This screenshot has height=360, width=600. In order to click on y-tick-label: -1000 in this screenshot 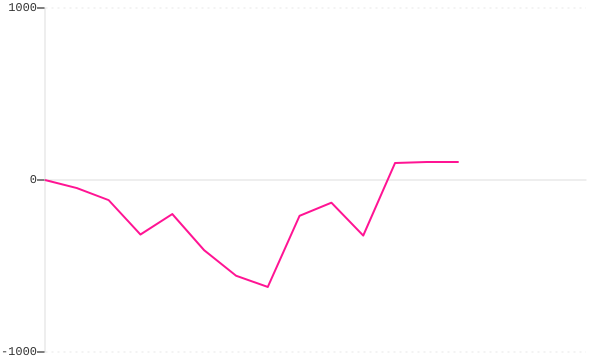, I will do `click(18, 352)`.